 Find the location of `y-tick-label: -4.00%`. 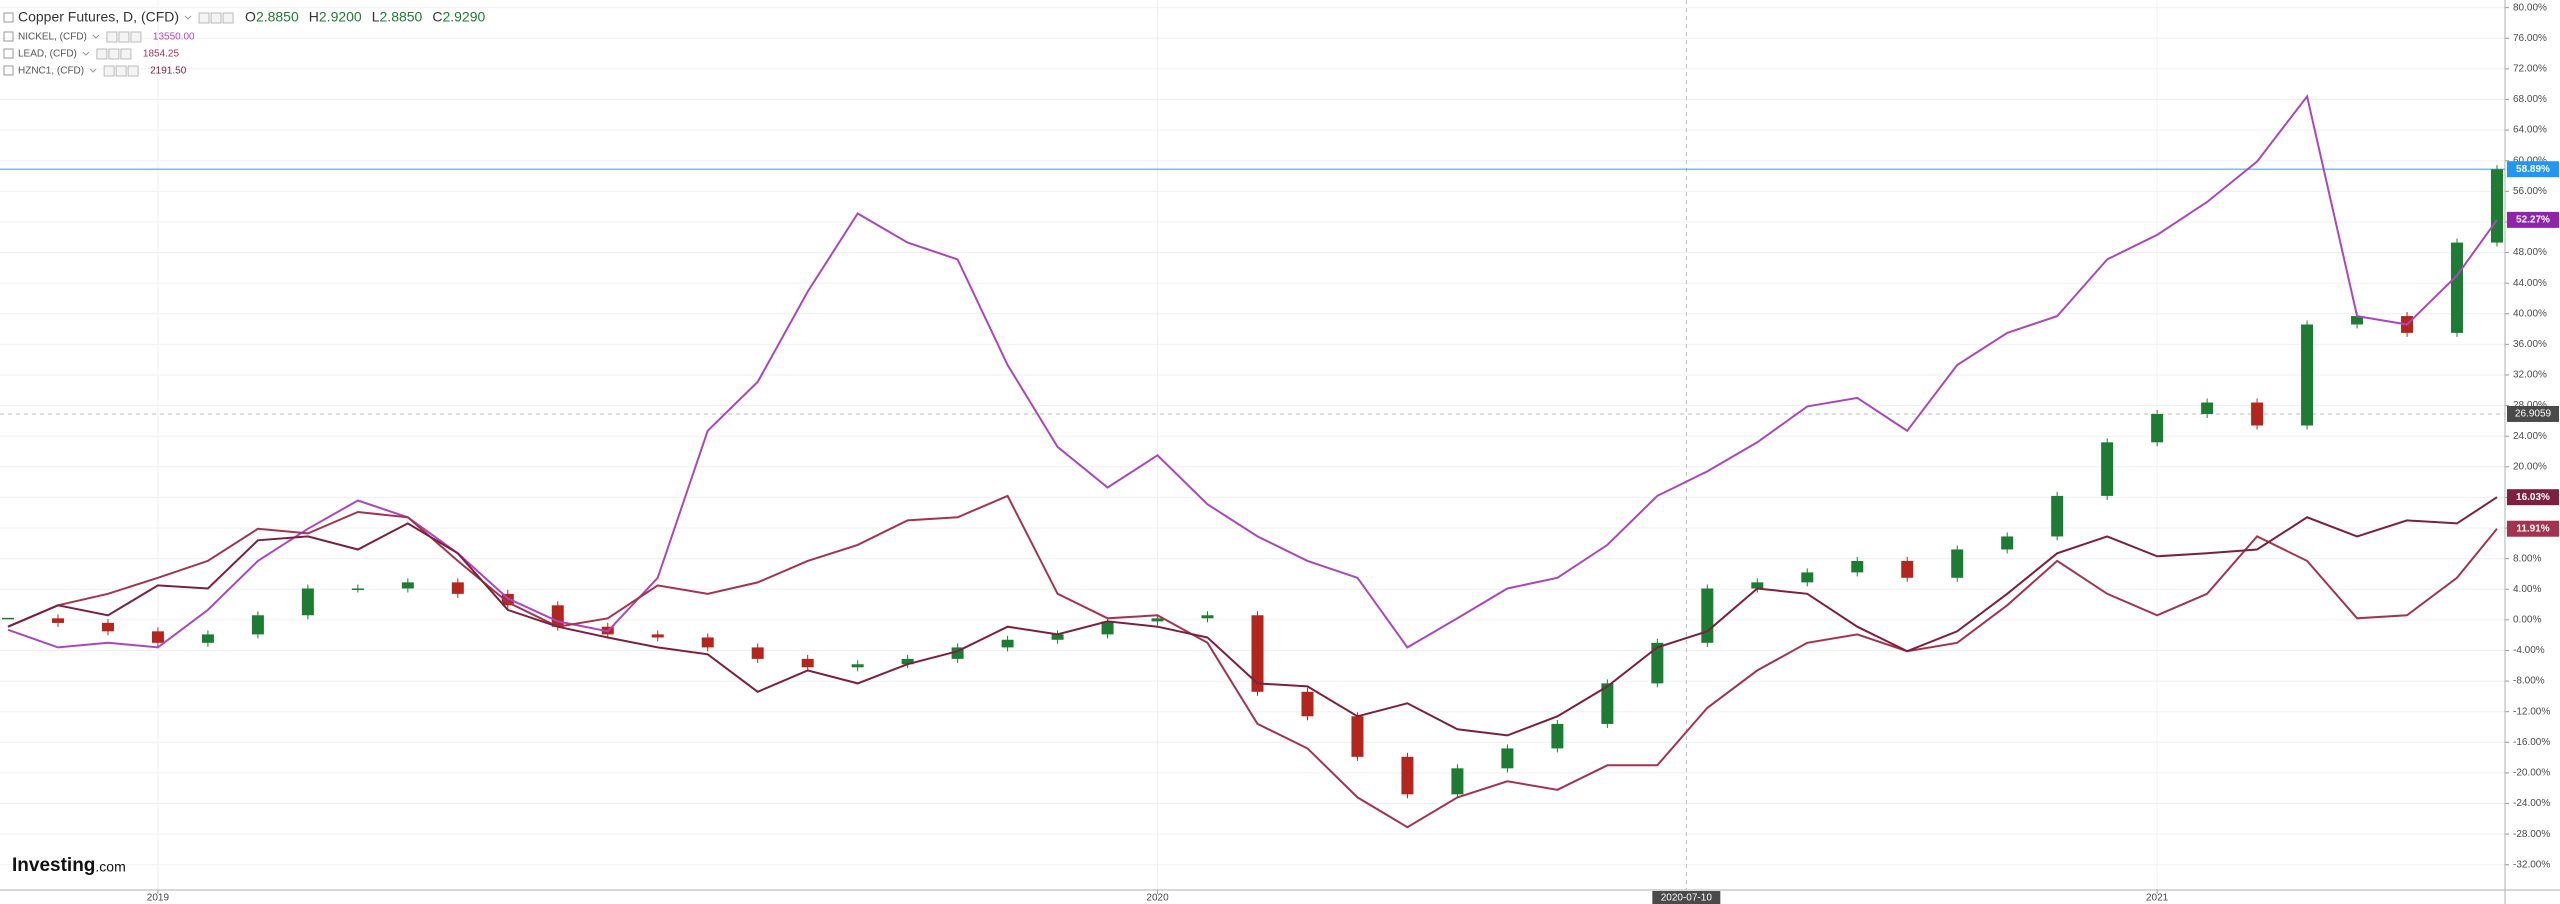

y-tick-label: -4.00% is located at coordinates (2529, 650).